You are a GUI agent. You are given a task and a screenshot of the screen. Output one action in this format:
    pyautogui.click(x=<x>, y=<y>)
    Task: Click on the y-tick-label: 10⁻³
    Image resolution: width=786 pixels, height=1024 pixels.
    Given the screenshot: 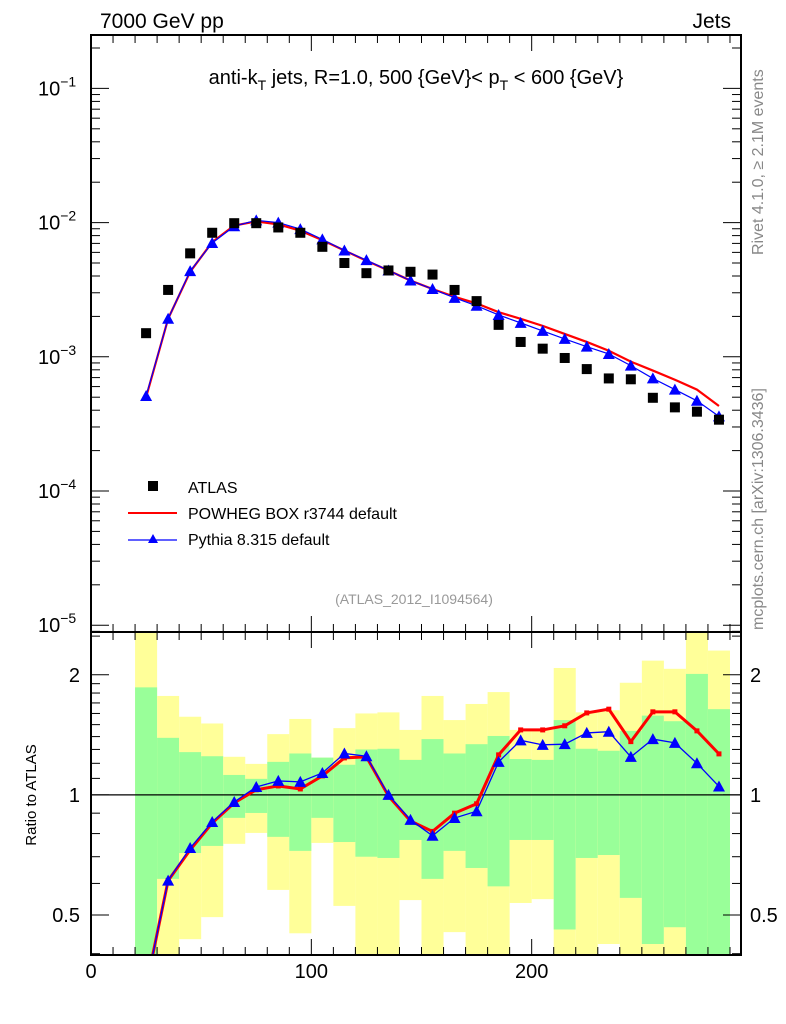 What is the action you would take?
    pyautogui.click(x=57, y=355)
    